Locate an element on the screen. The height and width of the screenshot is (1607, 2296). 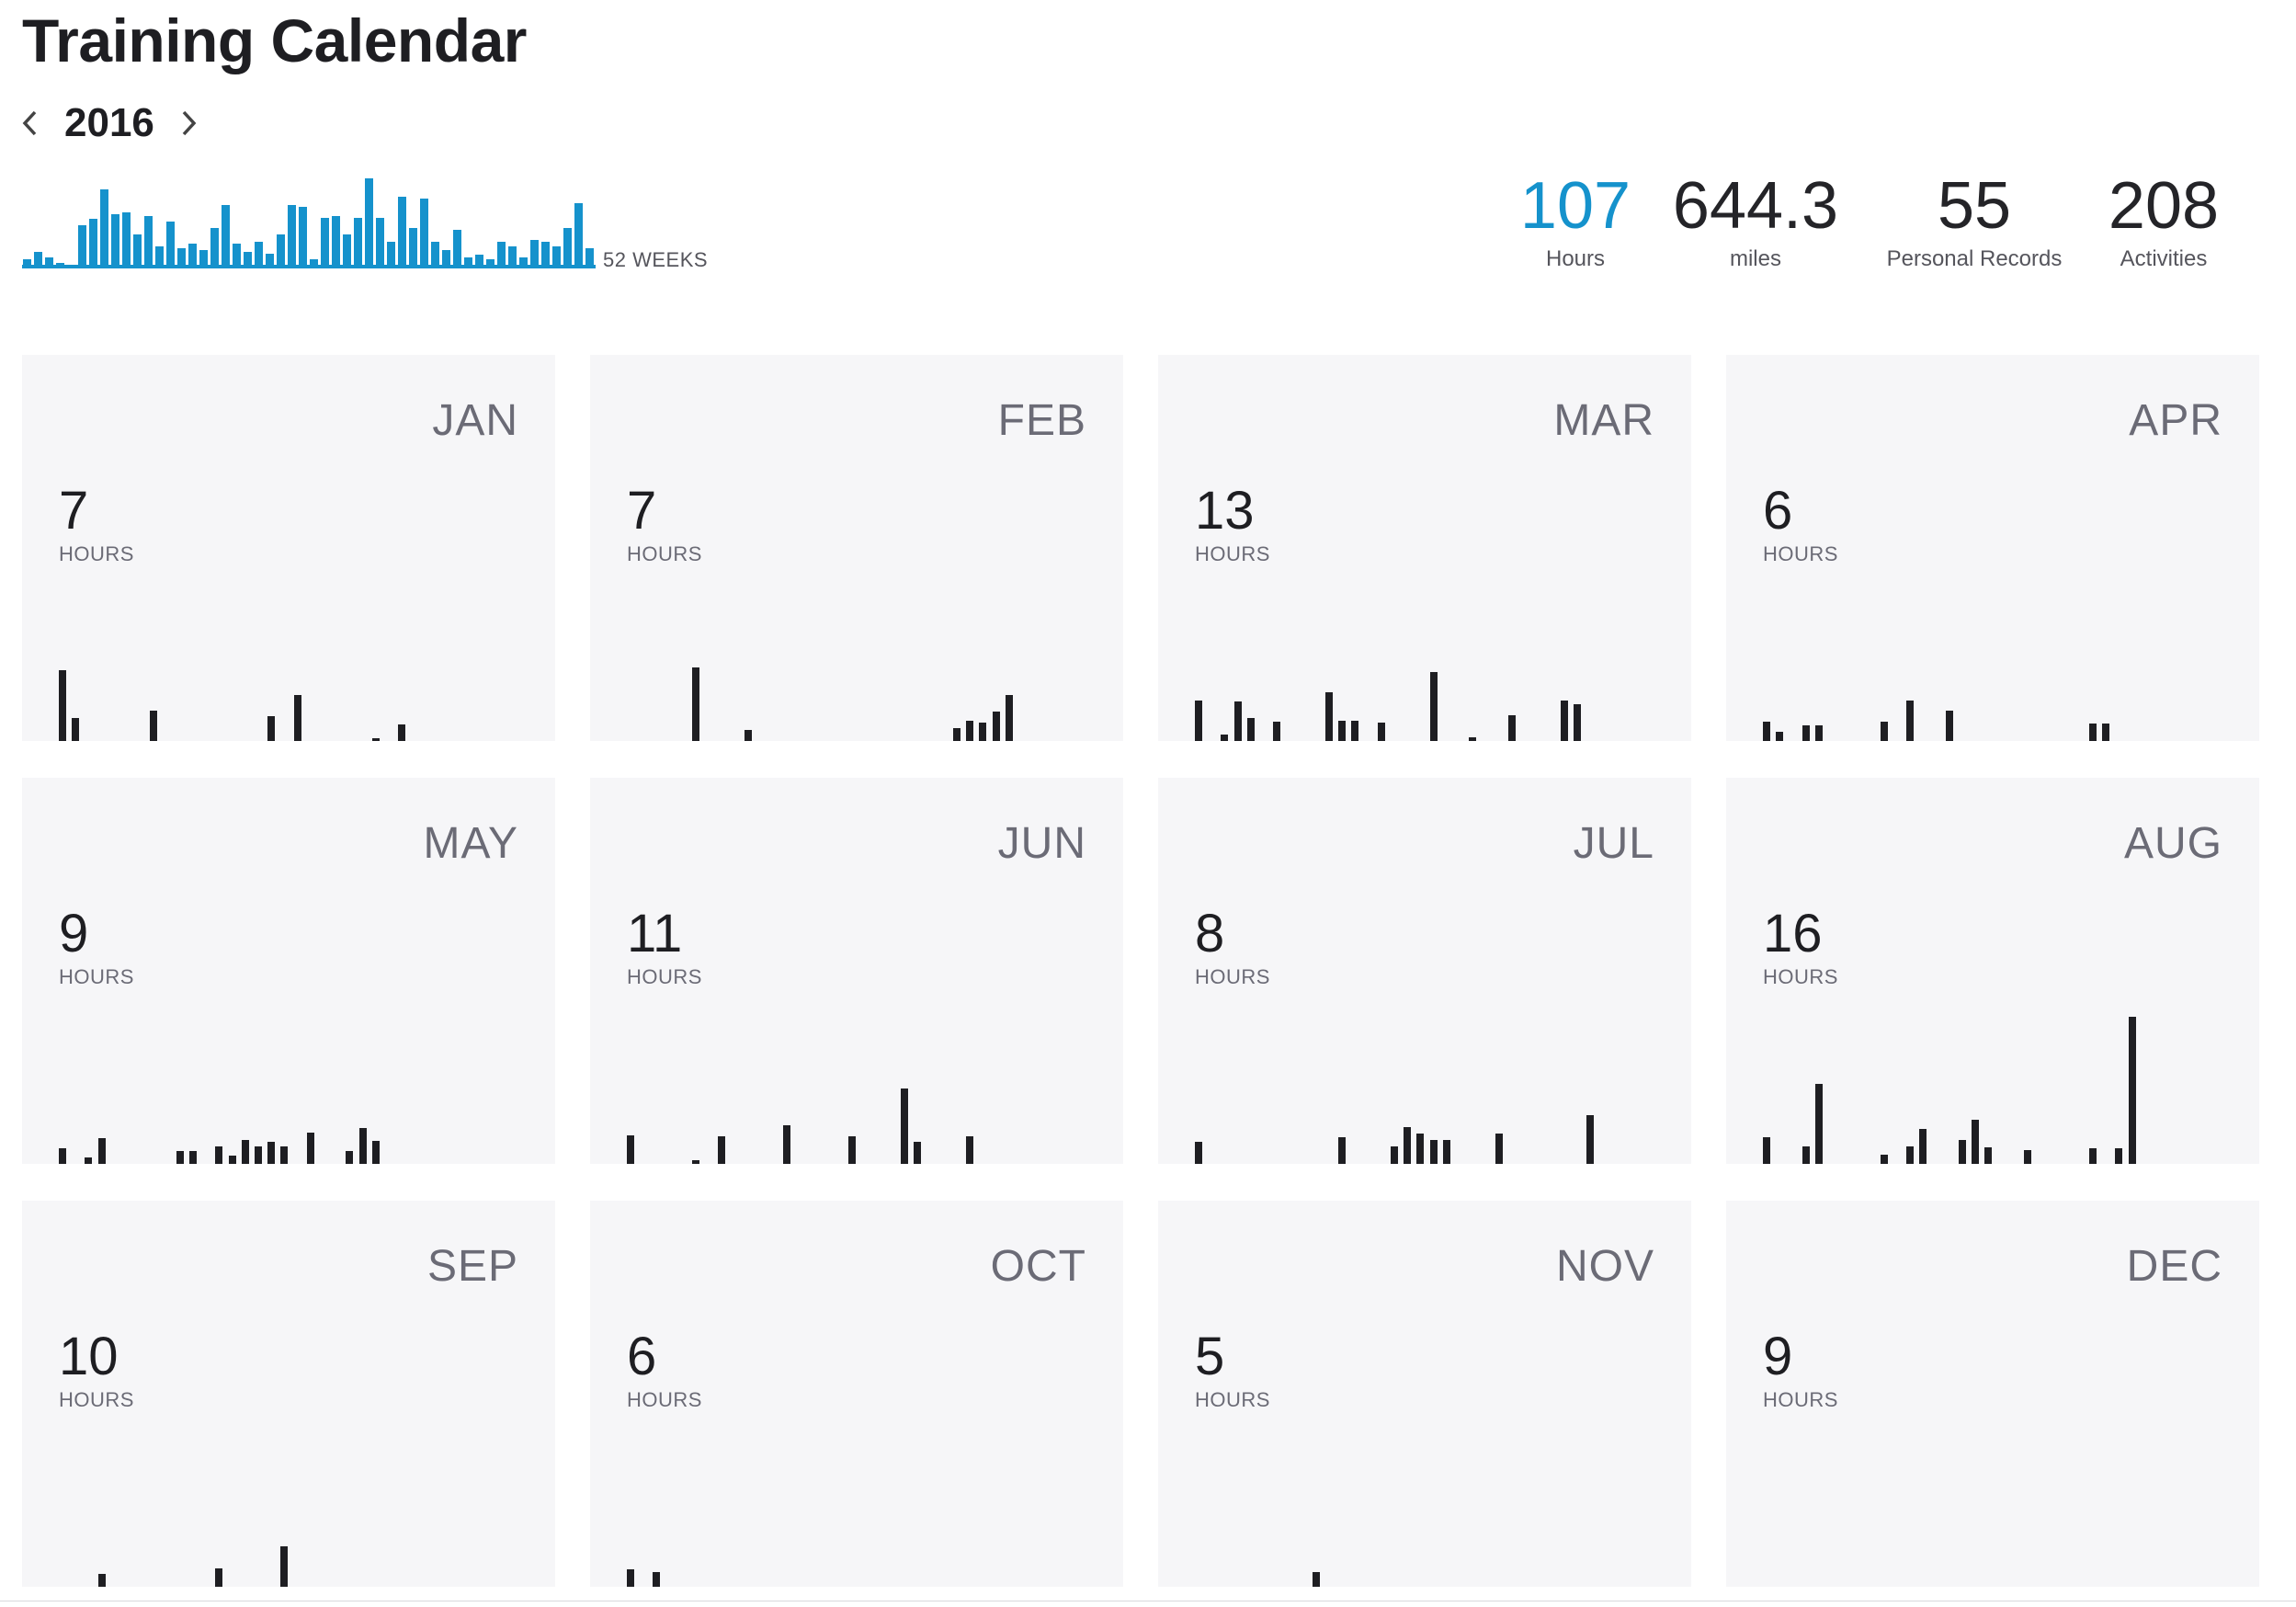
month-card-feb: FEB 7 HOURS is located at coordinates (857, 548).